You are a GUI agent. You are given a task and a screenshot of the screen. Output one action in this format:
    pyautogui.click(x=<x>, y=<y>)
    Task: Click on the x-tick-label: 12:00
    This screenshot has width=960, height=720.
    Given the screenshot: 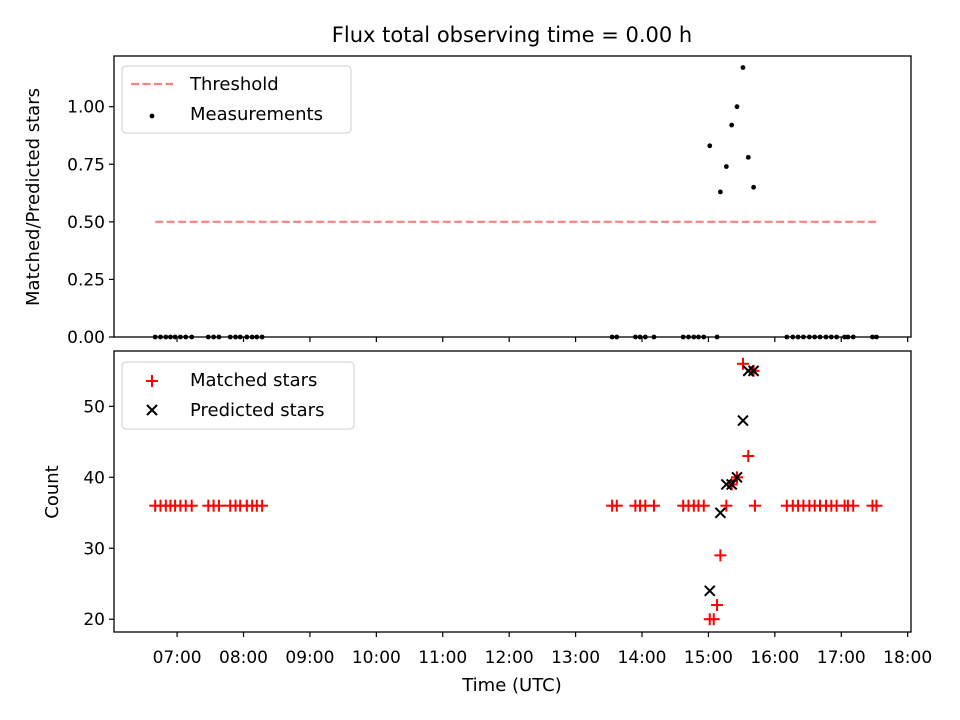 What is the action you would take?
    pyautogui.click(x=509, y=658)
    